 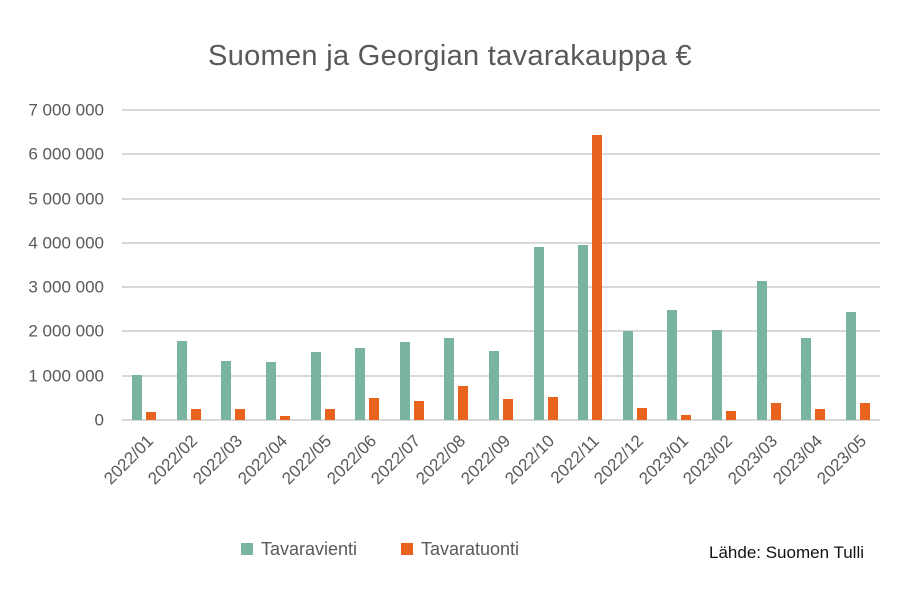 What do you see at coordinates (641, 414) in the screenshot?
I see `bar-tavaratuonti-2022/12` at bounding box center [641, 414].